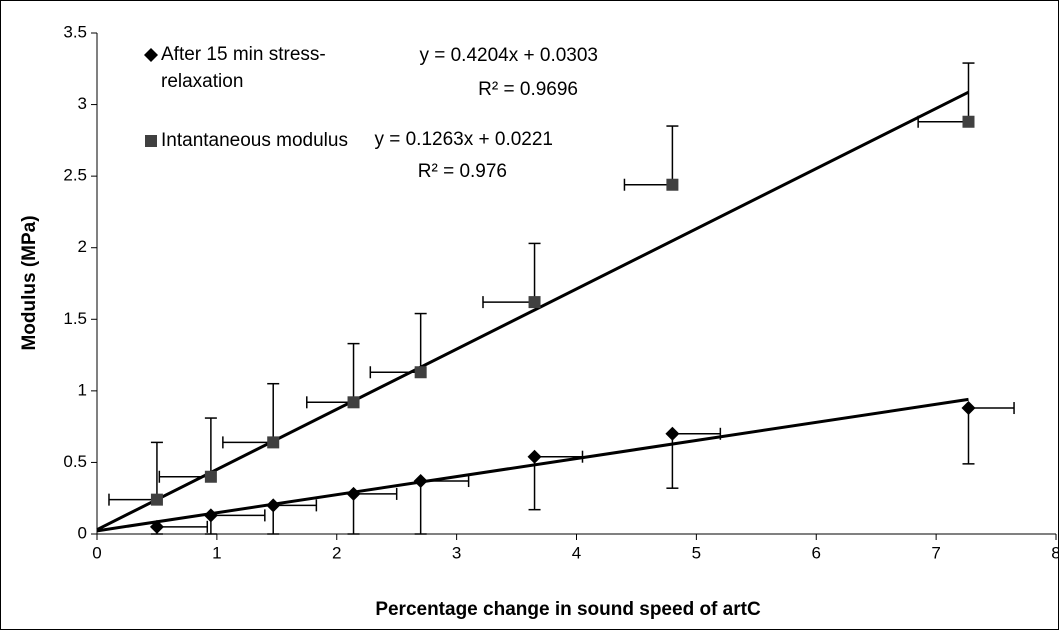  I want to click on y-tick-label: 3.5, so click(75, 31).